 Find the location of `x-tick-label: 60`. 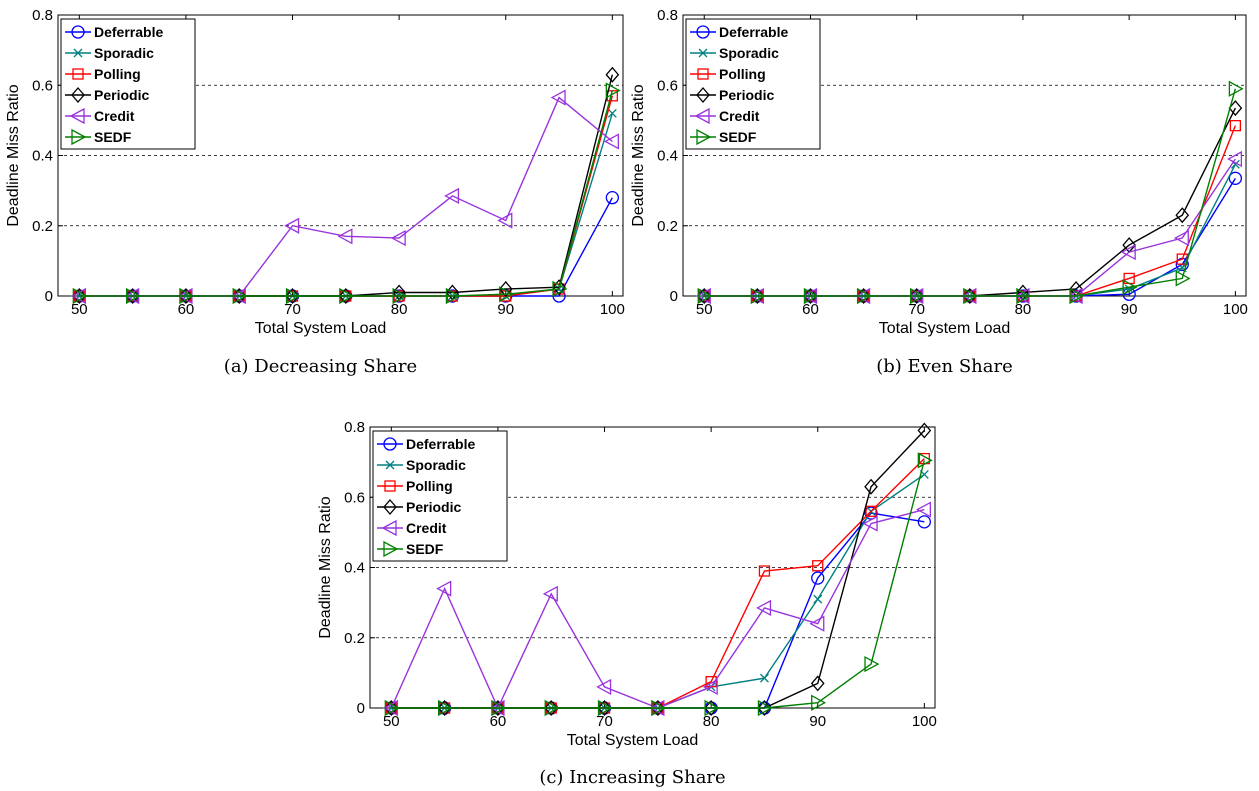

x-tick-label: 60 is located at coordinates (498, 721).